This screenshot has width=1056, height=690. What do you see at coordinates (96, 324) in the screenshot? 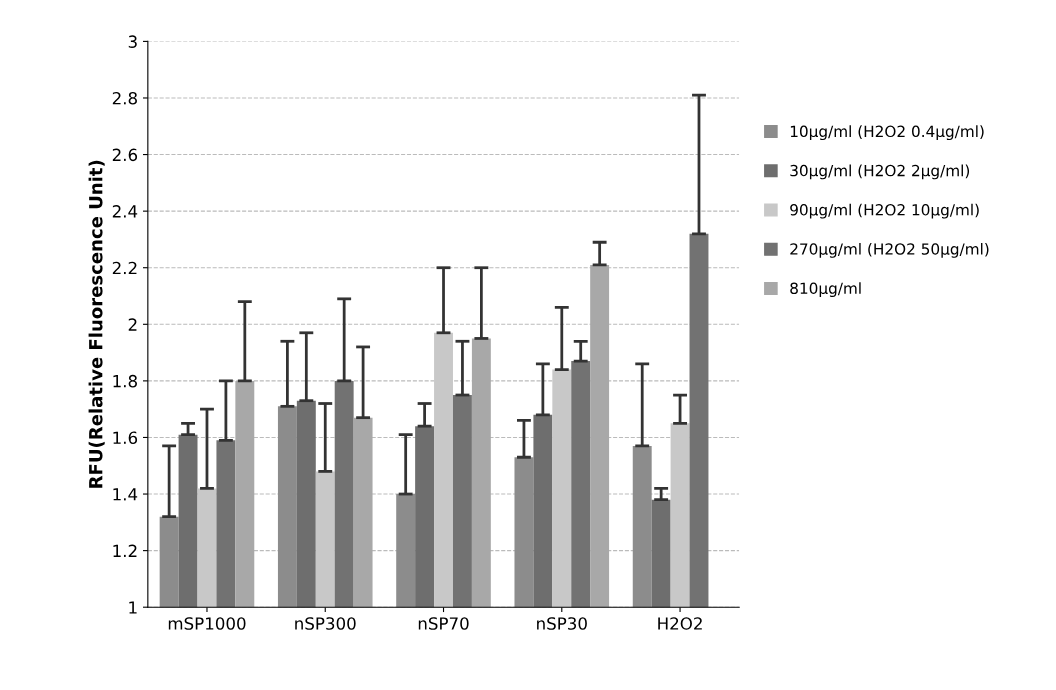
I see `y-axis-title: RFU(Relative Fluorescence Unit)` at bounding box center [96, 324].